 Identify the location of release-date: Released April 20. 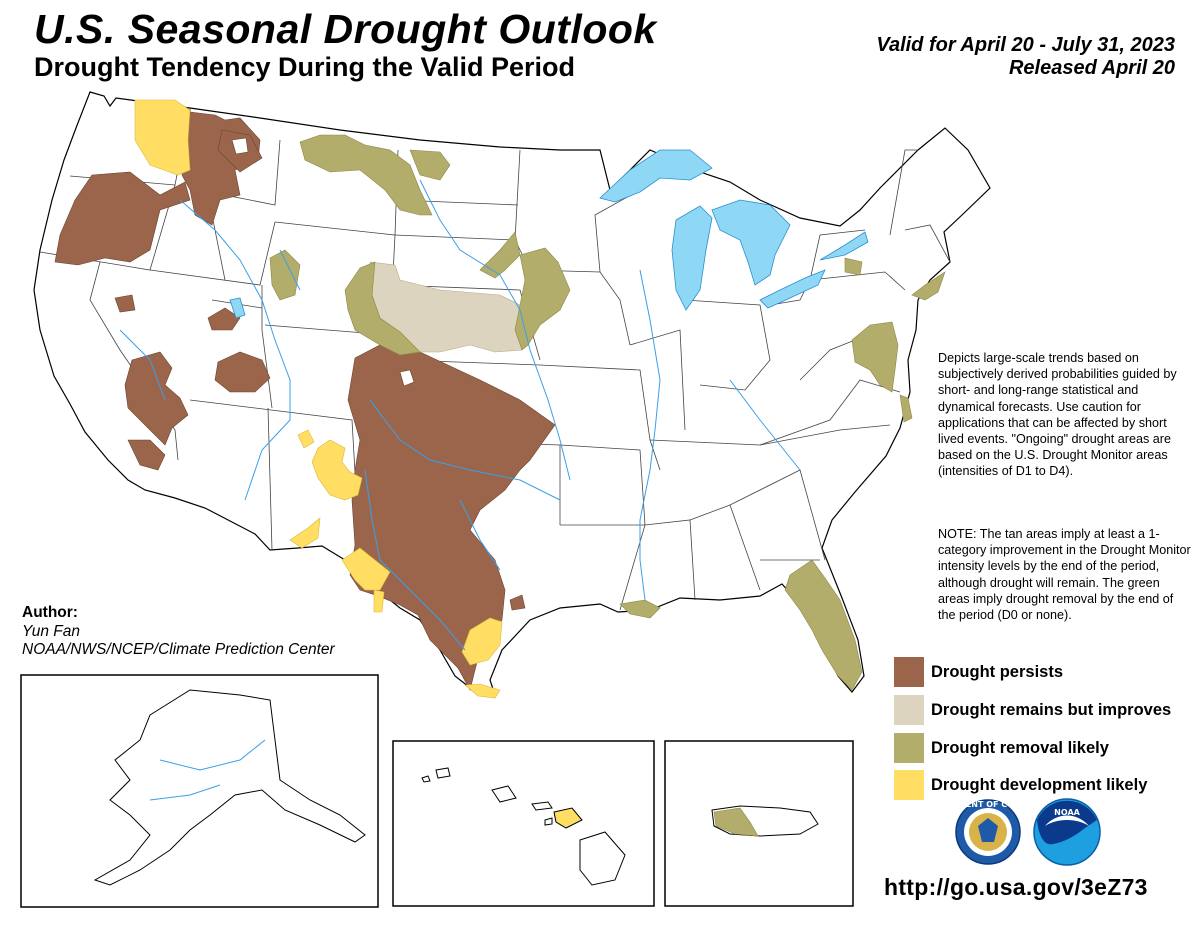
(1091, 68).